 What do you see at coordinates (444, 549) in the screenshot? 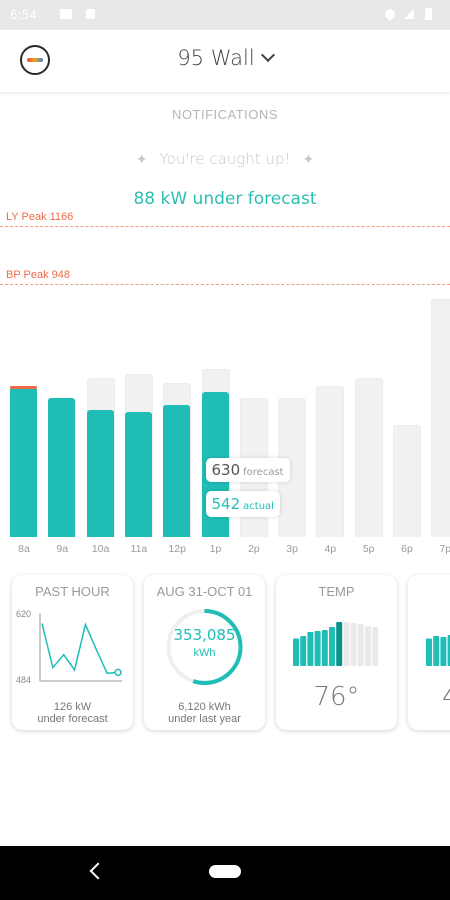
I see `x-tick-label: 7p` at bounding box center [444, 549].